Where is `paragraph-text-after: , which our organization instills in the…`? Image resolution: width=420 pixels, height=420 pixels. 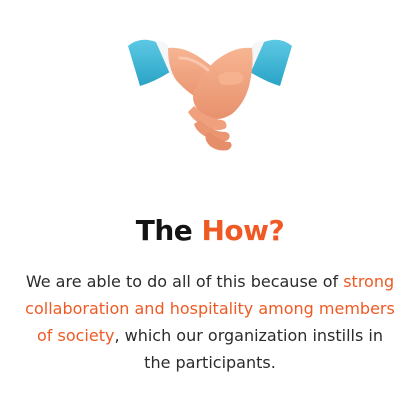 paragraph-text-after: , which our organization instills in the… is located at coordinates (249, 348).